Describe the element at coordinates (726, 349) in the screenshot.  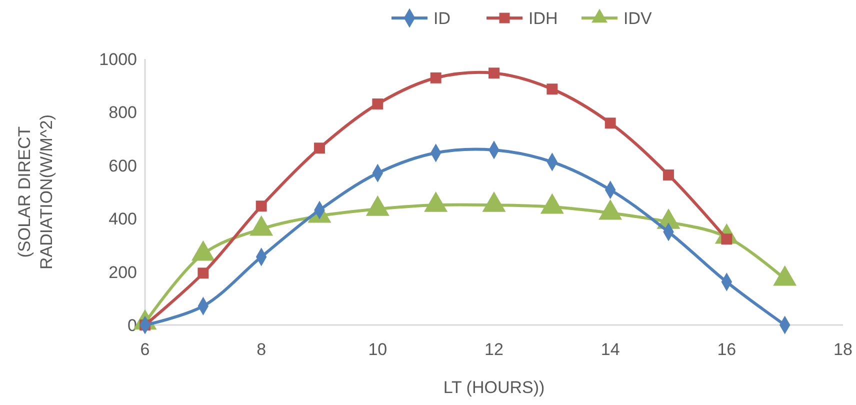
I see `x-tick-label: 16` at that location.